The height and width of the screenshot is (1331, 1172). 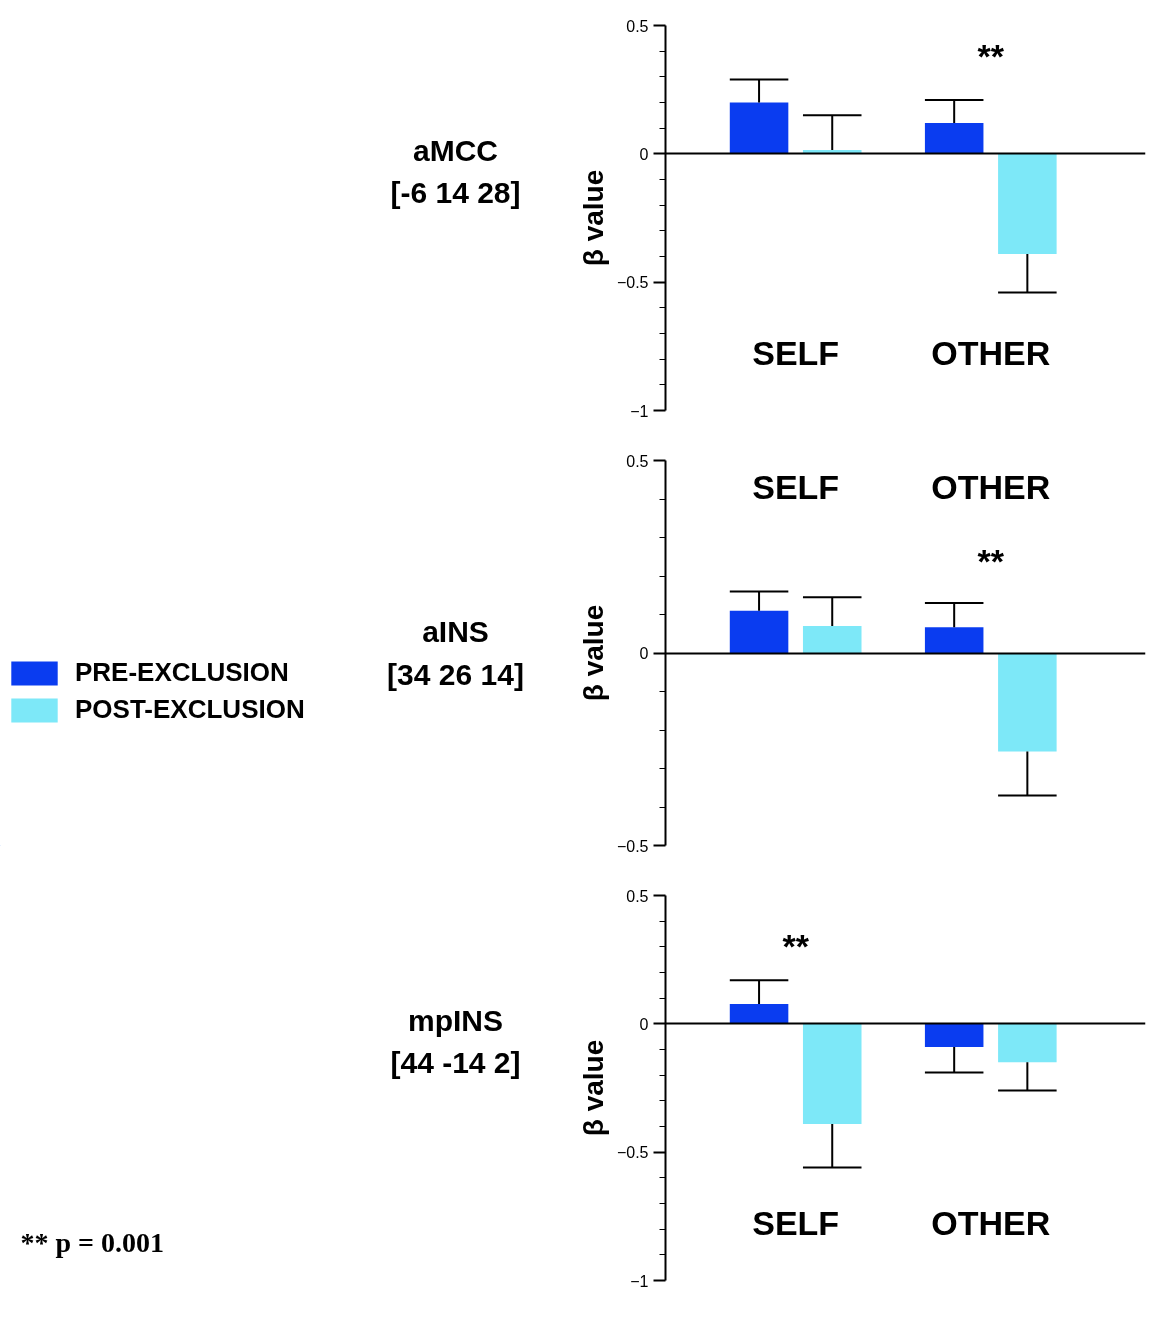 What do you see at coordinates (455, 1042) in the screenshot?
I see `text: mpINS [44 -14 2]` at bounding box center [455, 1042].